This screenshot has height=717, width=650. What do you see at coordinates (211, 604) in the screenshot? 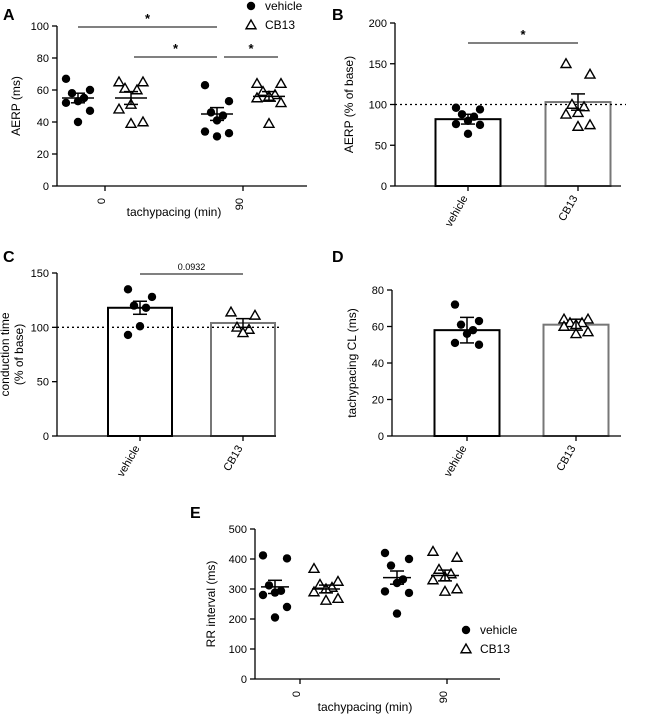
I see `y-axis-label: RR interval (ms)` at bounding box center [211, 604].